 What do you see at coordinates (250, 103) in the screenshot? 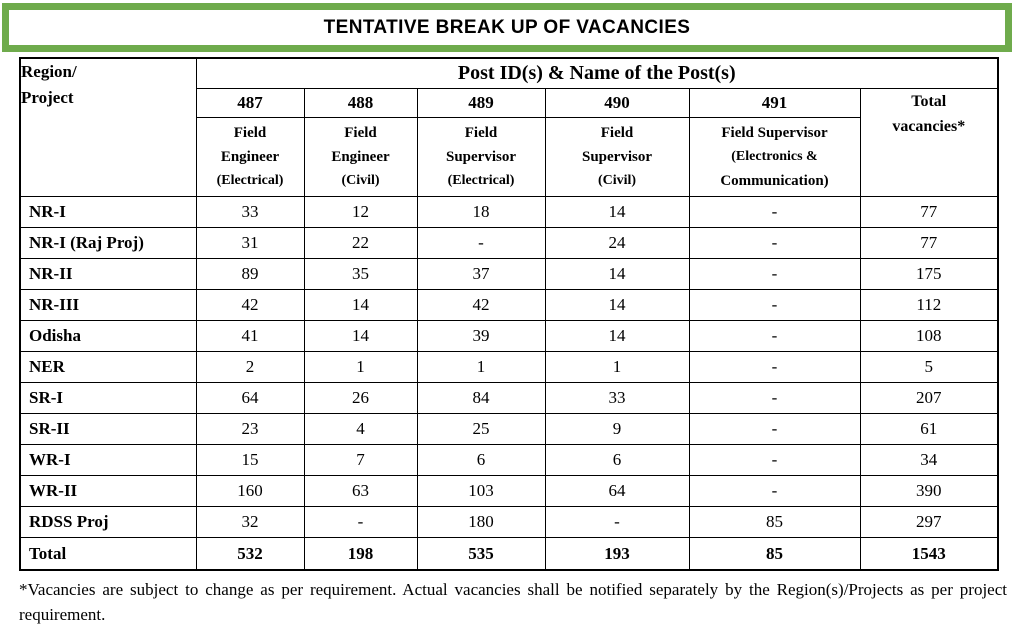
I see `post-id-header: 487` at bounding box center [250, 103].